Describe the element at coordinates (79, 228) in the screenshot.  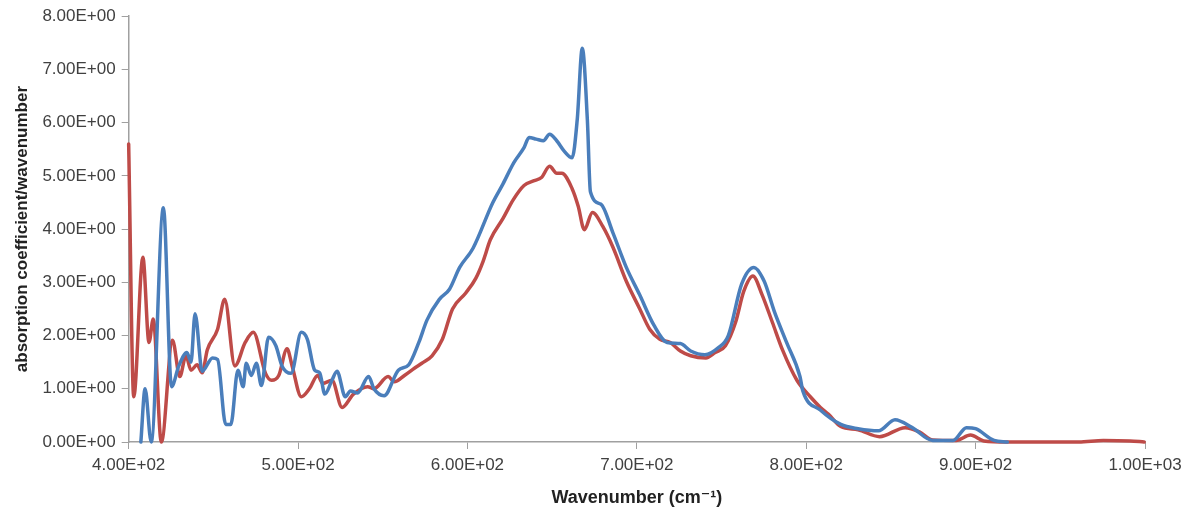
I see `y-tick-label: 4.00E+00` at that location.